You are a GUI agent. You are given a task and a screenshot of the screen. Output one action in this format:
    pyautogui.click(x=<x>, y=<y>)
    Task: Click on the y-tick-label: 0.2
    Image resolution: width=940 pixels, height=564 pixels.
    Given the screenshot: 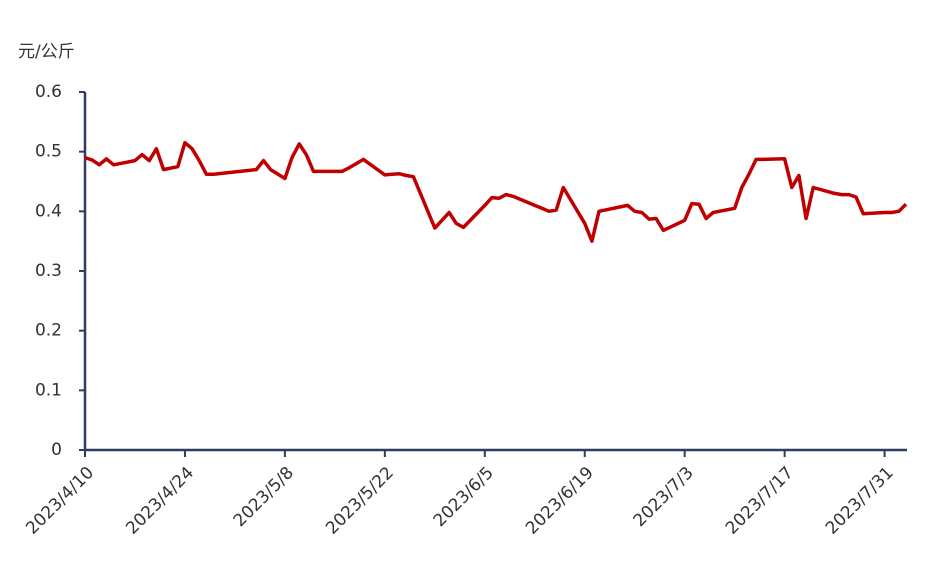 What is the action you would take?
    pyautogui.click(x=48, y=331)
    